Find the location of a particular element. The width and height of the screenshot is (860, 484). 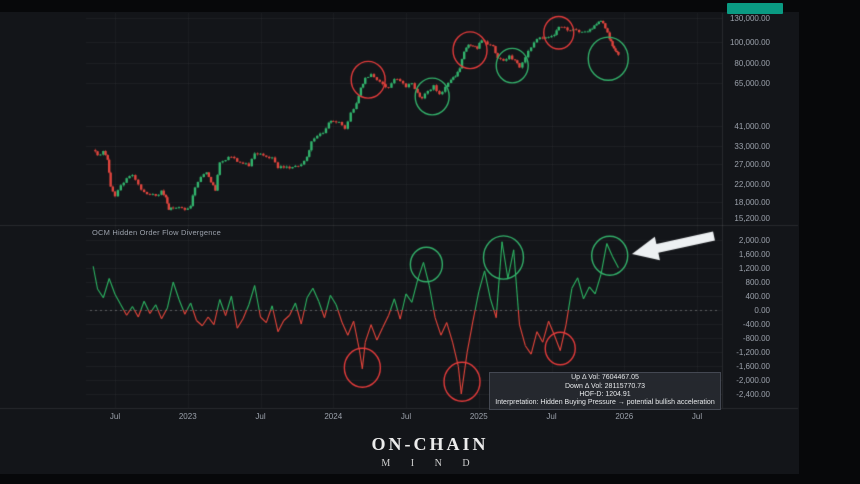

price-axis-label: 130,000.00 is located at coordinates (749, 18).